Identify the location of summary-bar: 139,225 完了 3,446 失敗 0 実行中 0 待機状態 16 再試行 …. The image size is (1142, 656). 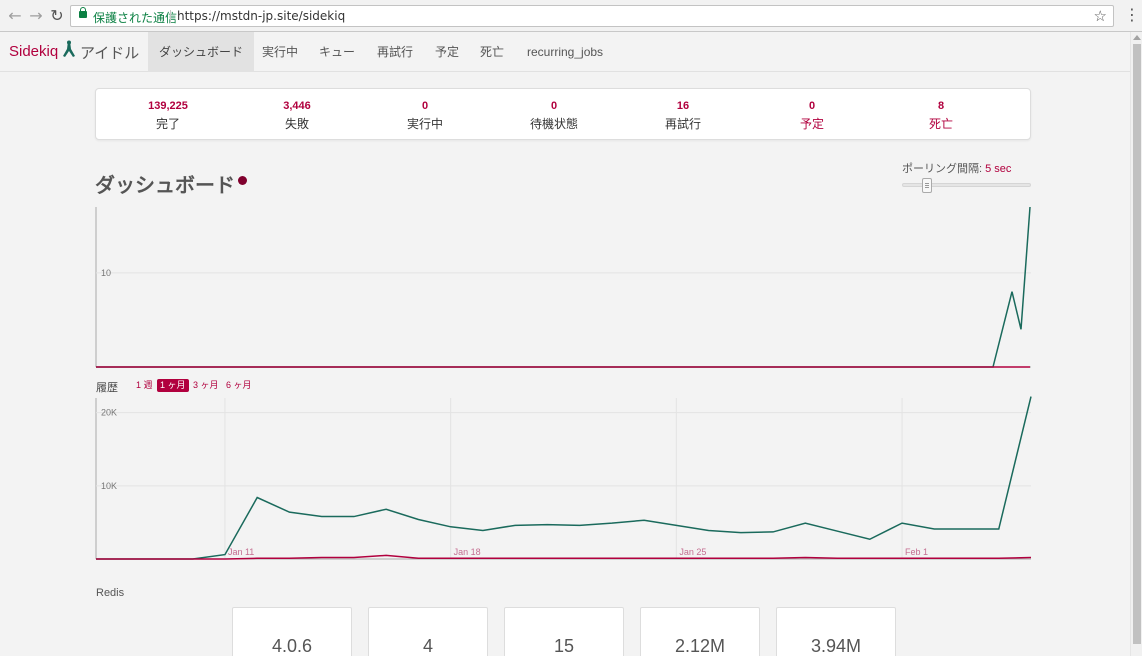
(563, 114).